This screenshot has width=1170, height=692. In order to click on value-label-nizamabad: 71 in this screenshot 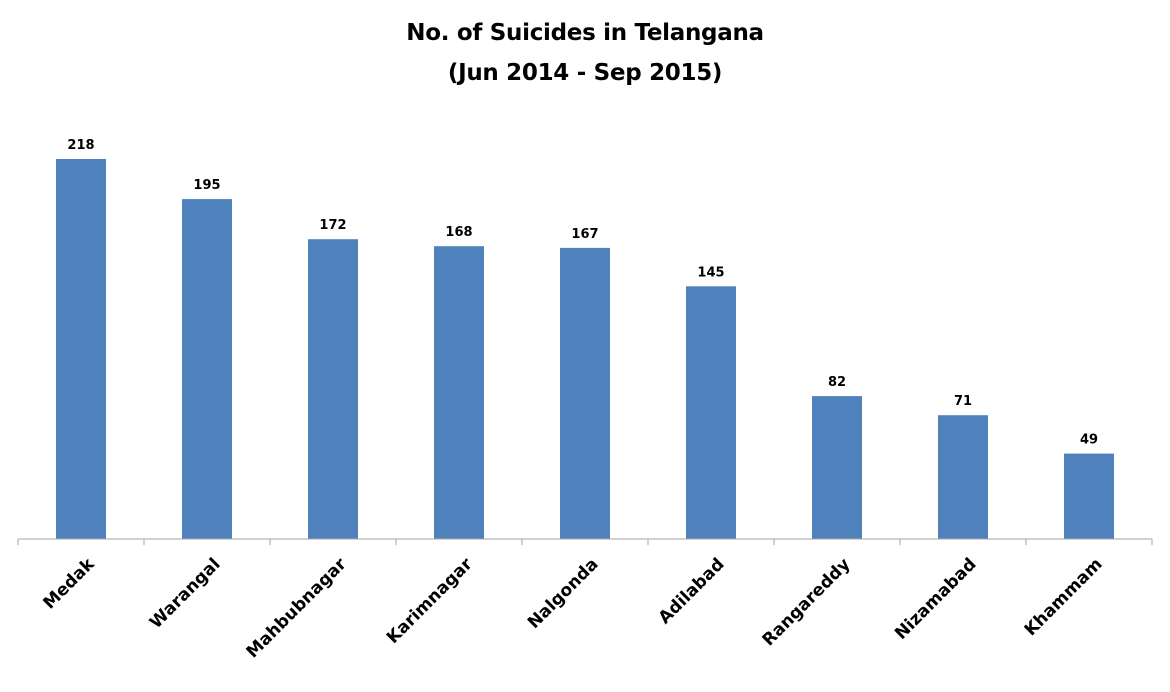, I will do `click(963, 401)`.